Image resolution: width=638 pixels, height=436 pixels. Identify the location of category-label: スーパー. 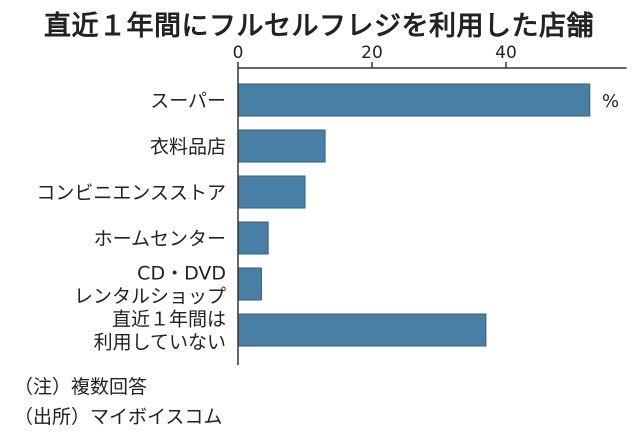
(188, 101).